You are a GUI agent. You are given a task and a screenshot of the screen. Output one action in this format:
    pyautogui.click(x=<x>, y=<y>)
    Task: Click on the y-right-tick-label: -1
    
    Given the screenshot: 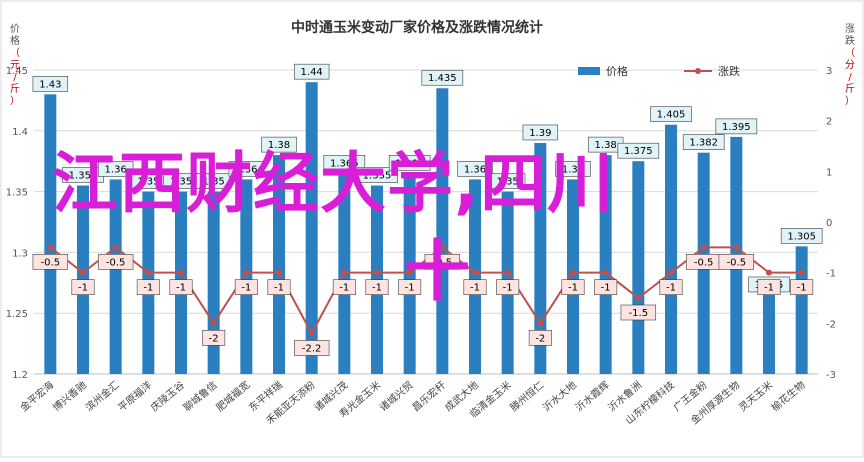 What is the action you would take?
    pyautogui.click(x=831, y=274)
    